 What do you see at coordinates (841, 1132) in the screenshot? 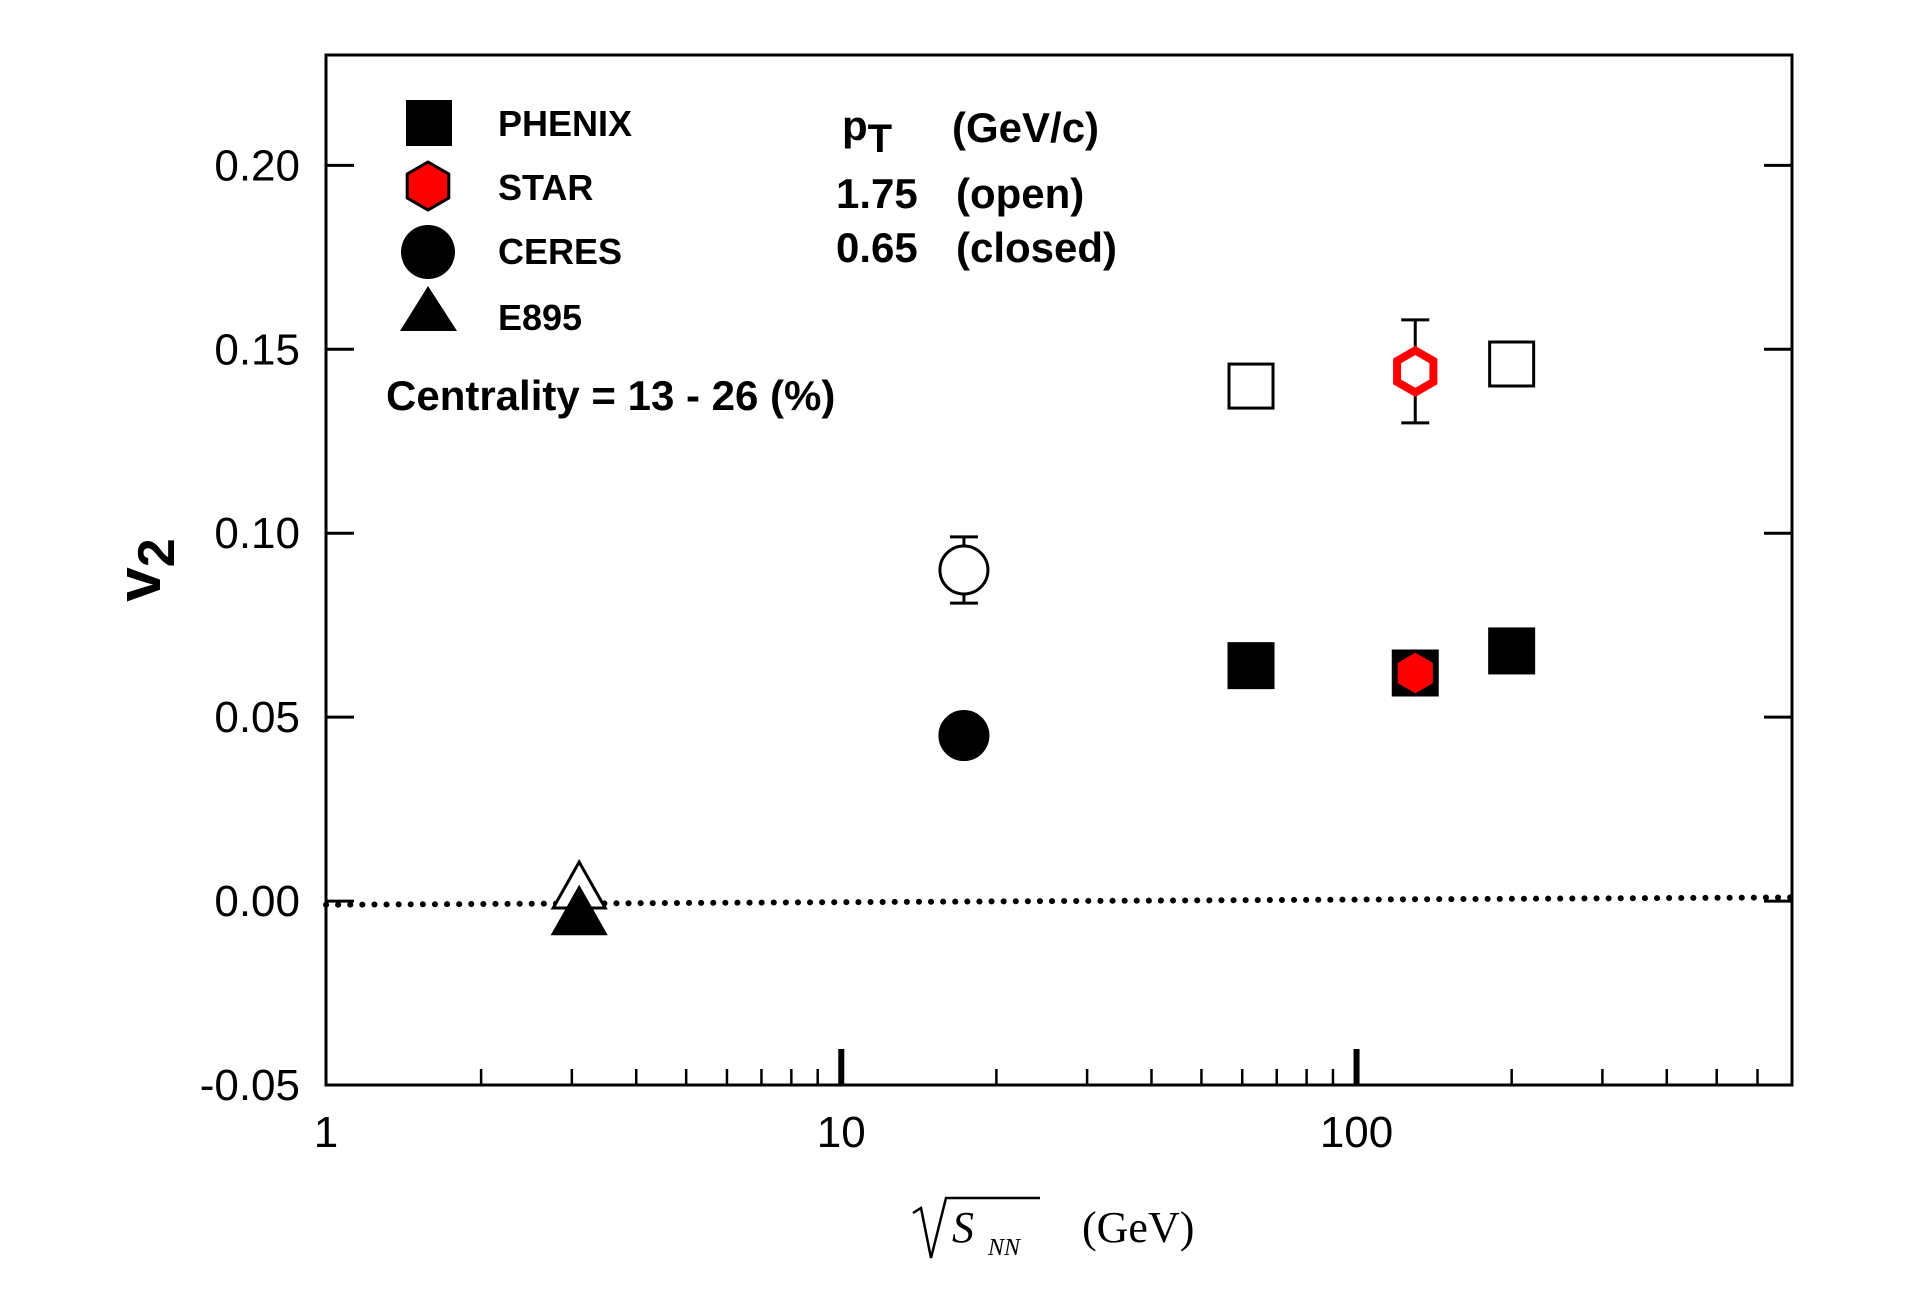
I see `x-tick-label: 10` at bounding box center [841, 1132].